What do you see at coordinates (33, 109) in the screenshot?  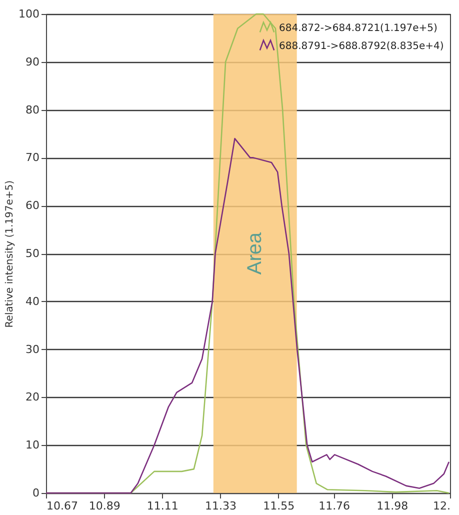 I see `y-tick-label: 80` at bounding box center [33, 109].